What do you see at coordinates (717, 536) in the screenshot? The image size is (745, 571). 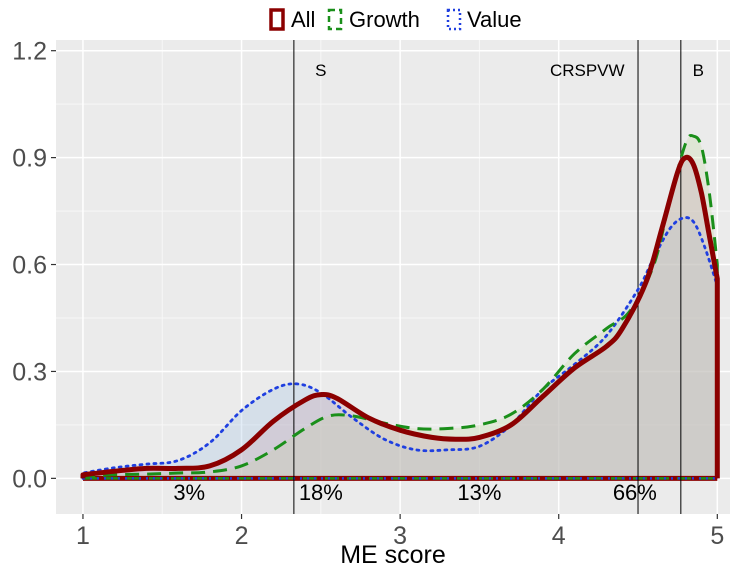 I see `x-tick-label: 5` at bounding box center [717, 536].